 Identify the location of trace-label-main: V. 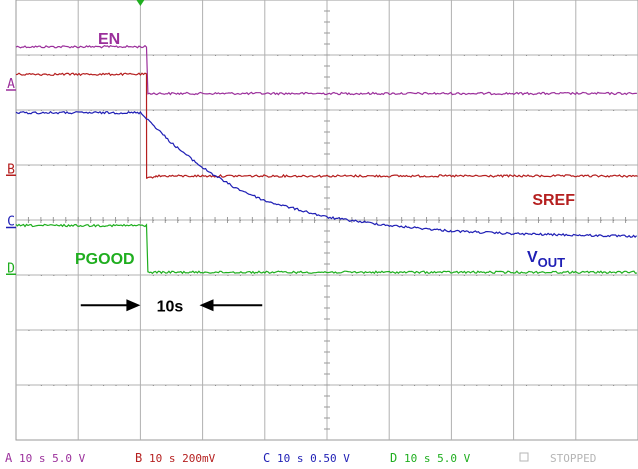
(532, 257).